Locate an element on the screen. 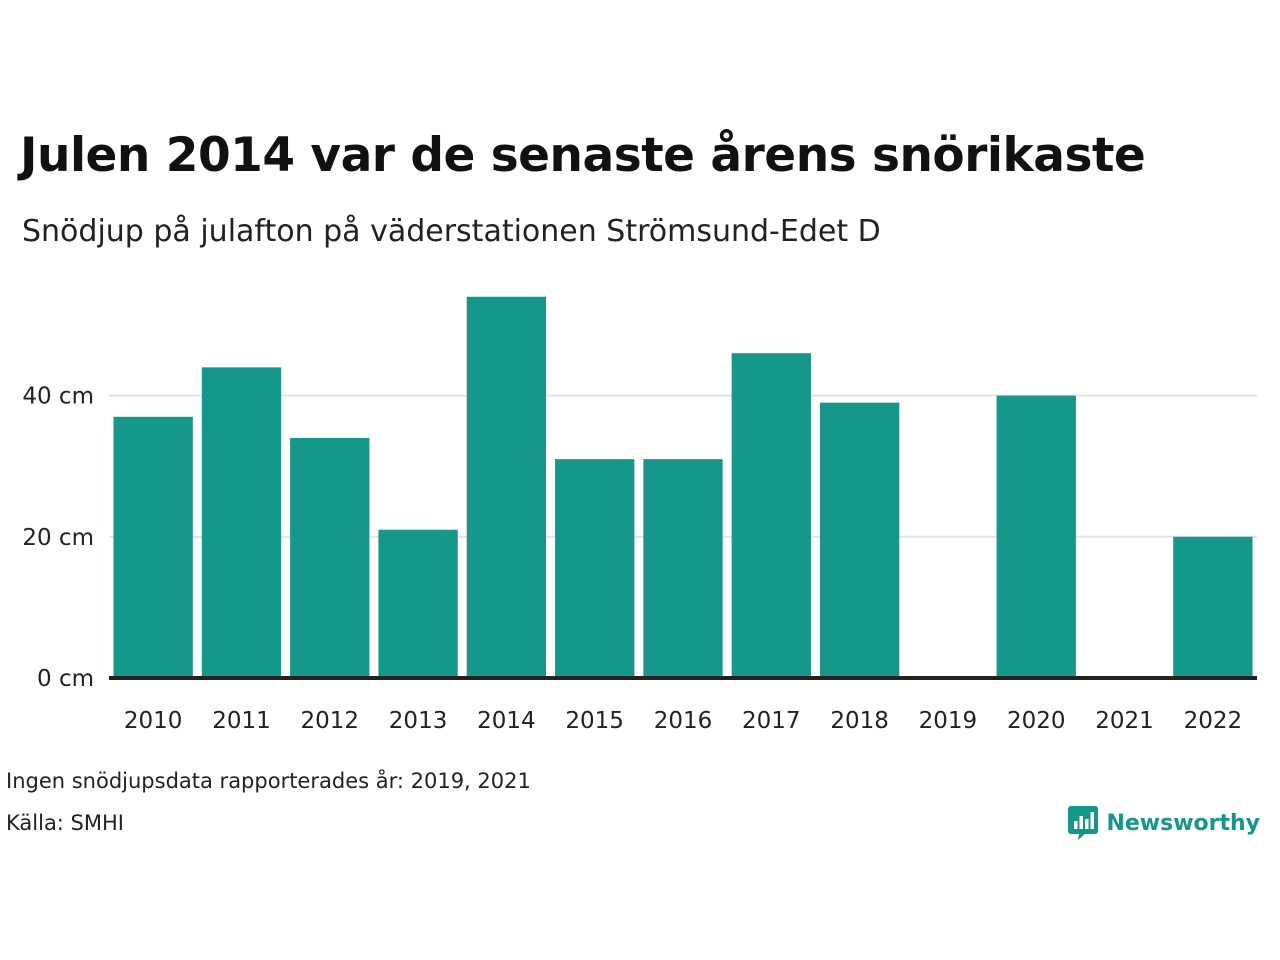  x-tick-label: 2019 is located at coordinates (948, 721).